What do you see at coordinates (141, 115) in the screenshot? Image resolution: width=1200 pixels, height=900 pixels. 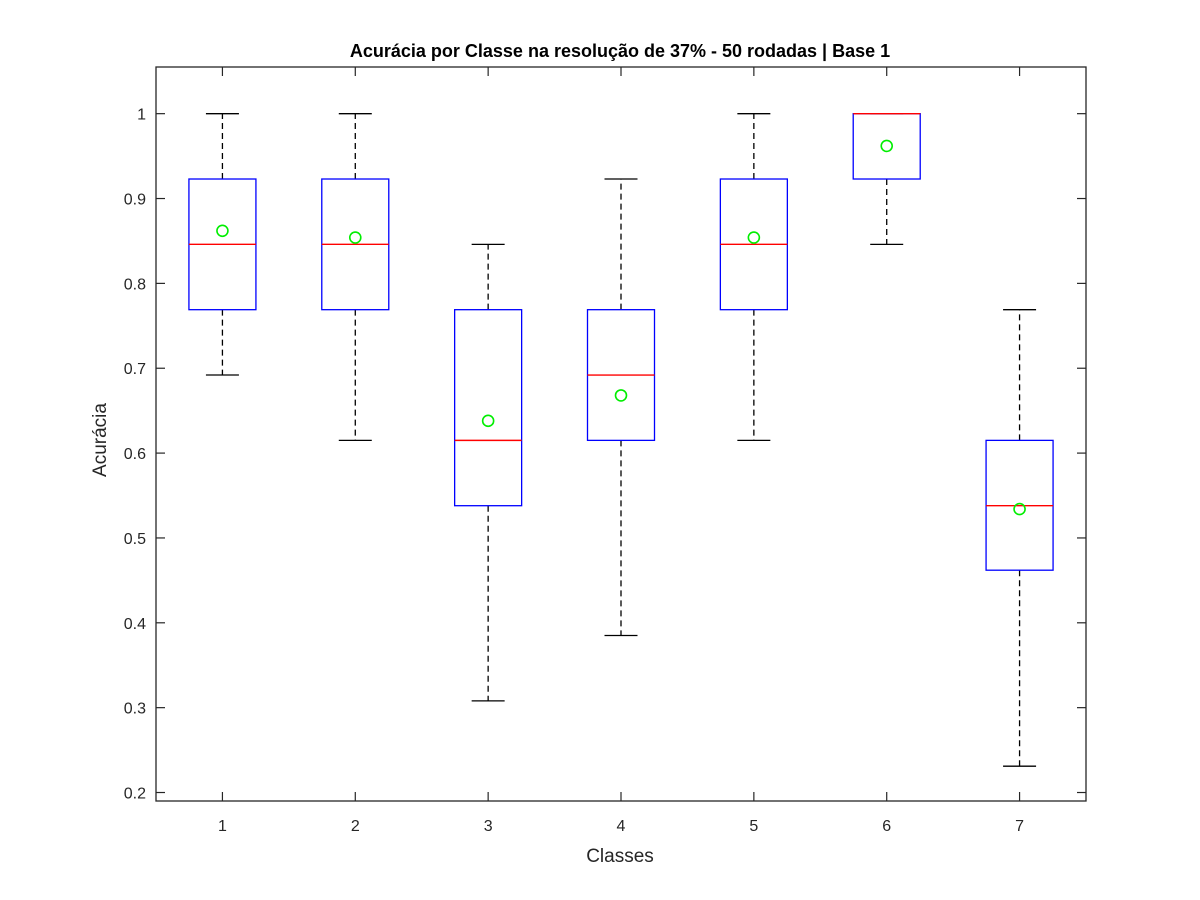 I see `y-tick-label: 1` at bounding box center [141, 115].